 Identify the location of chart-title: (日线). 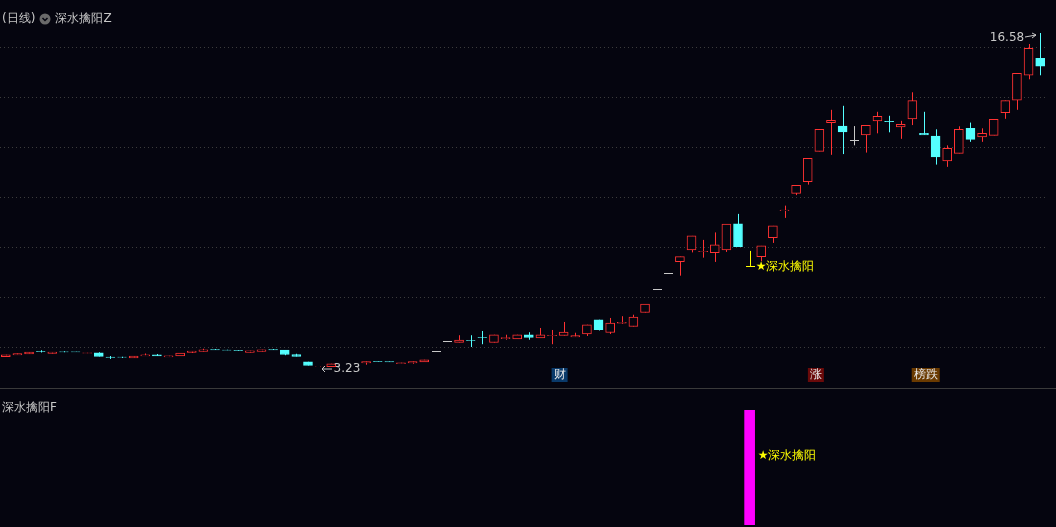
(19, 18).